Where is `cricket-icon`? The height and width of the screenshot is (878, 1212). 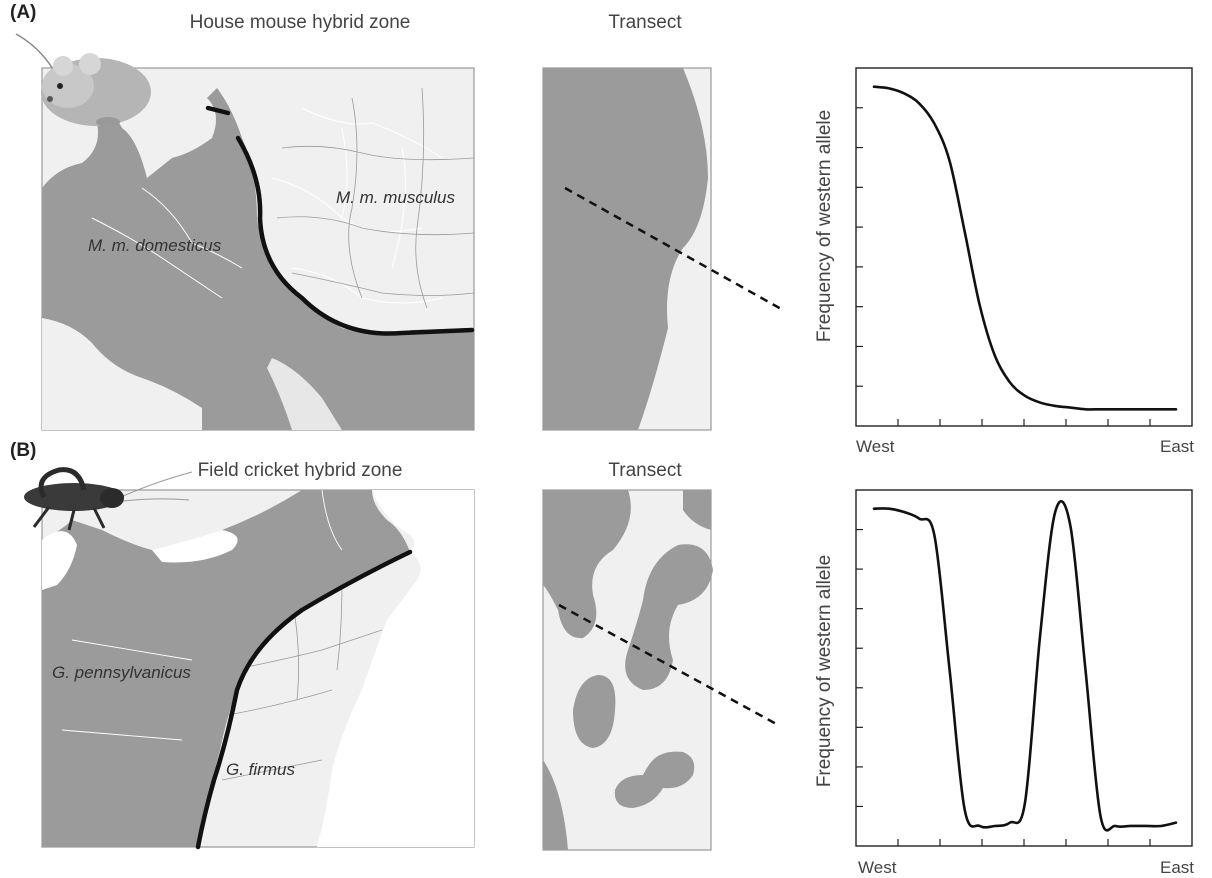 cricket-icon is located at coordinates (108, 499).